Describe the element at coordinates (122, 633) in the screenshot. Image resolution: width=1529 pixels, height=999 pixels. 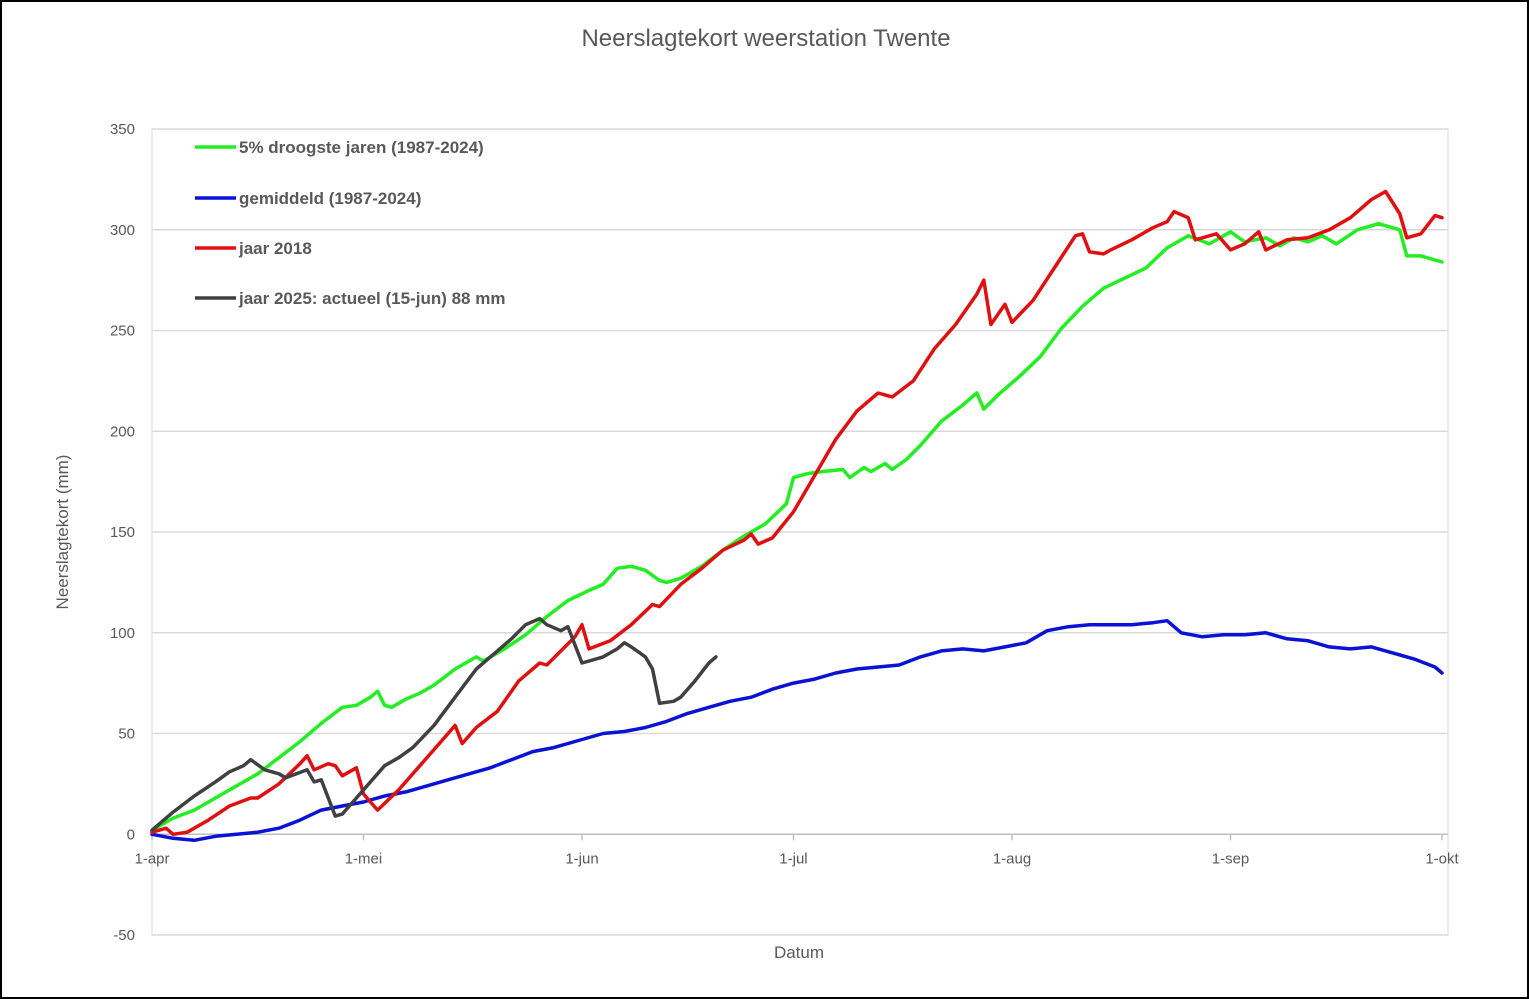
I see `y-tick-label: 100` at that location.